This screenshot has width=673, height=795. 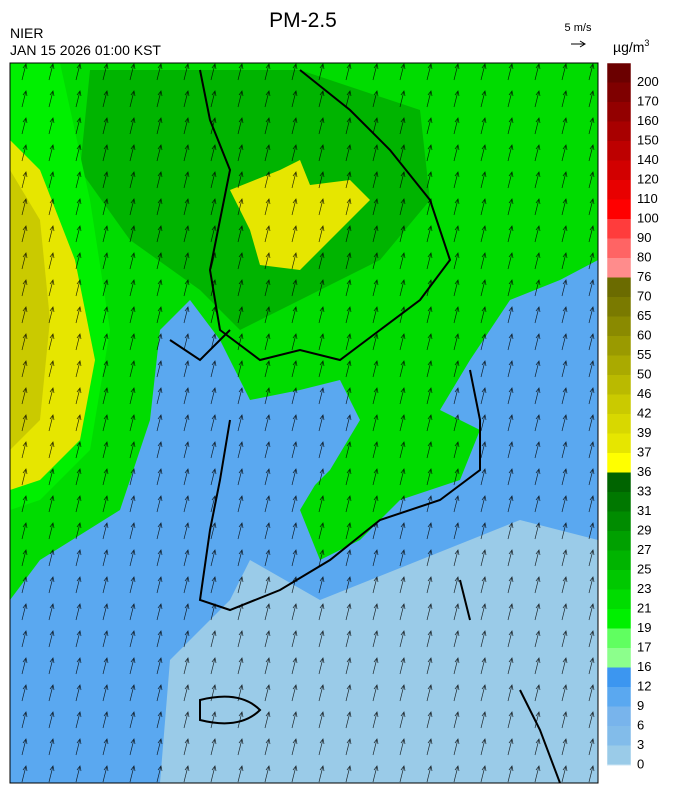 What do you see at coordinates (582, 44) in the screenshot?
I see `wind-scale-arrowhead` at bounding box center [582, 44].